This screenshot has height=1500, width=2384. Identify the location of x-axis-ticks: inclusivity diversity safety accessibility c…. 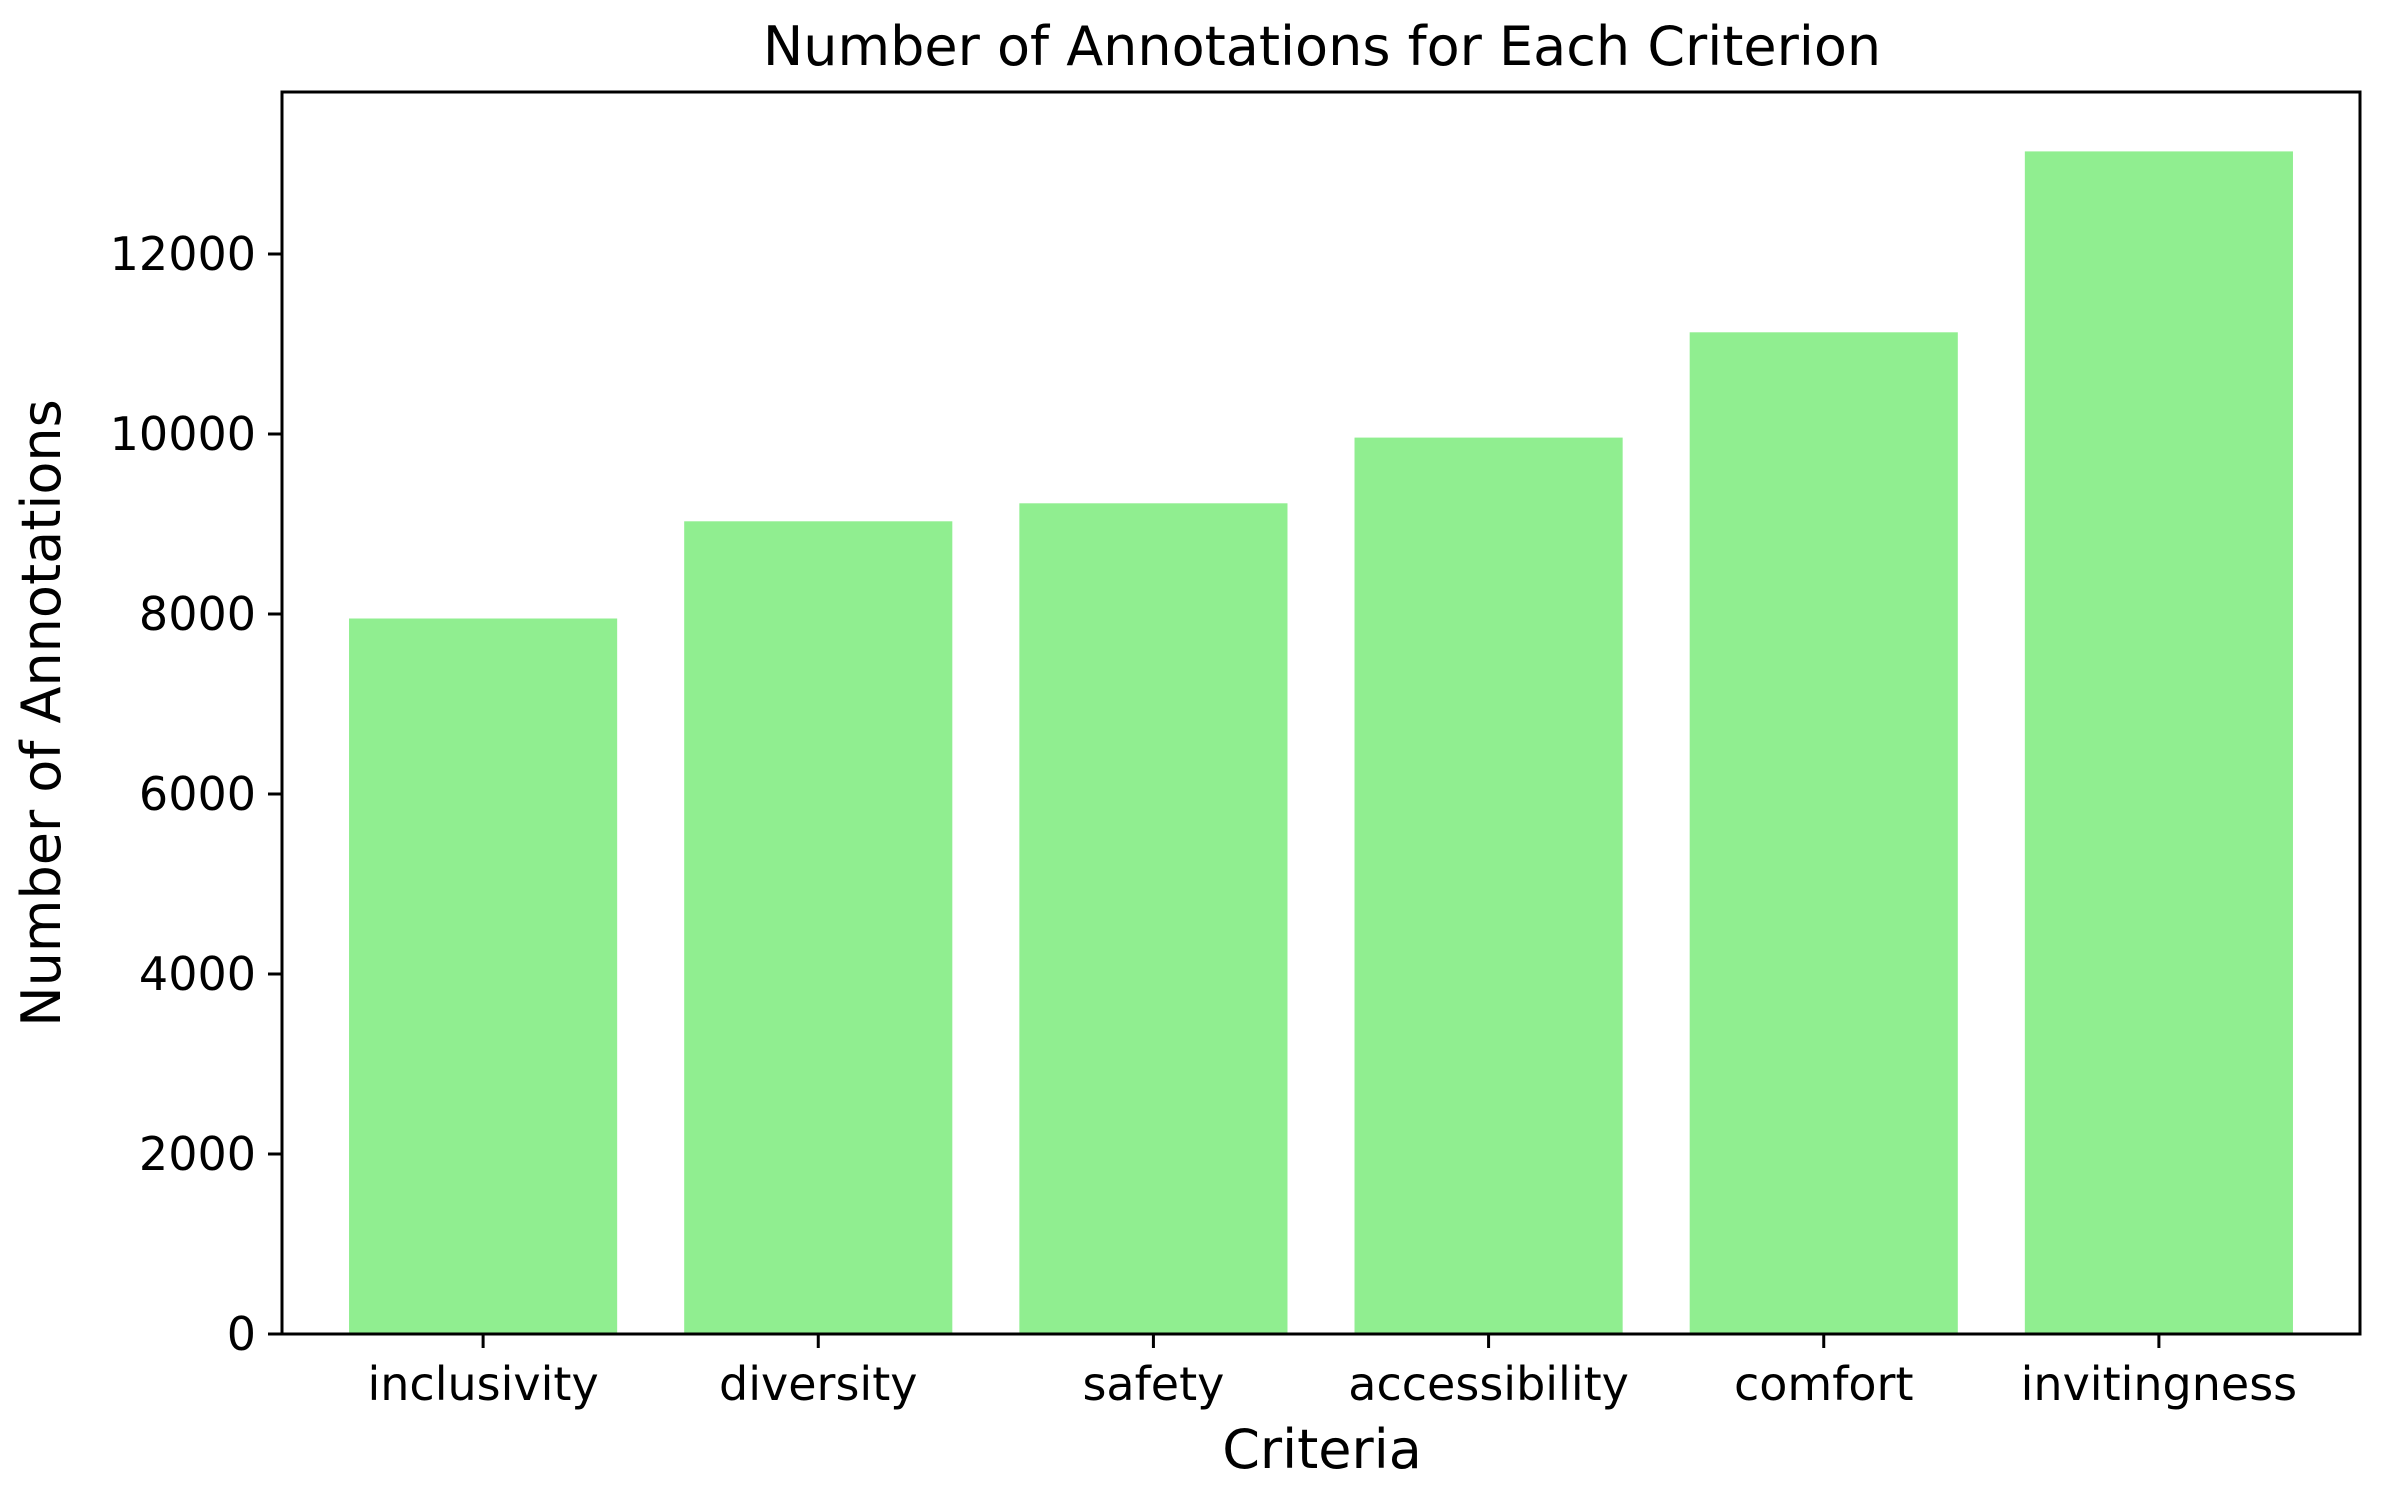
(1333, 1372).